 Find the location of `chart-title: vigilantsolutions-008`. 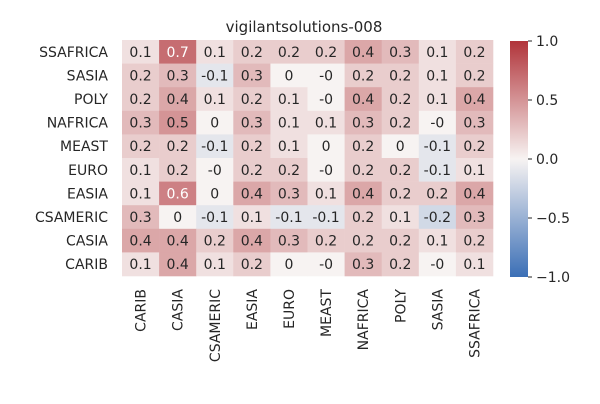

chart-title: vigilantsolutions-008 is located at coordinates (304, 27).